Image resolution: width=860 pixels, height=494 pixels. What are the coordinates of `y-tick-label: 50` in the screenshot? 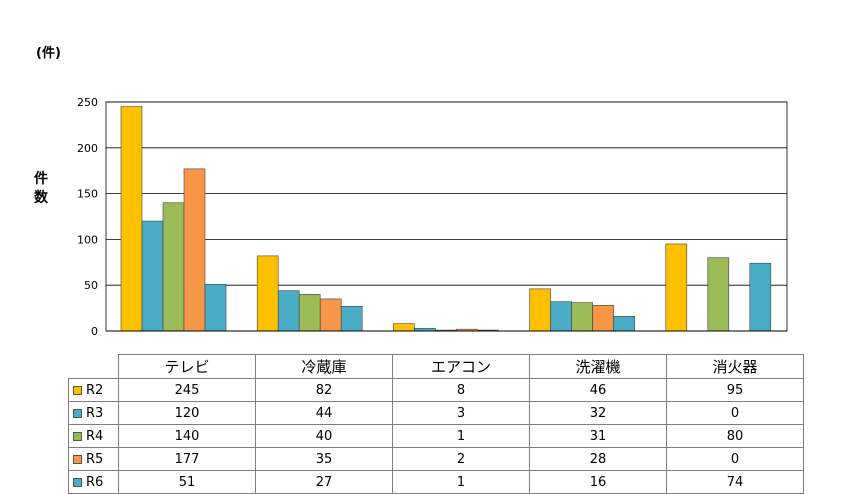 It's located at (91, 285).